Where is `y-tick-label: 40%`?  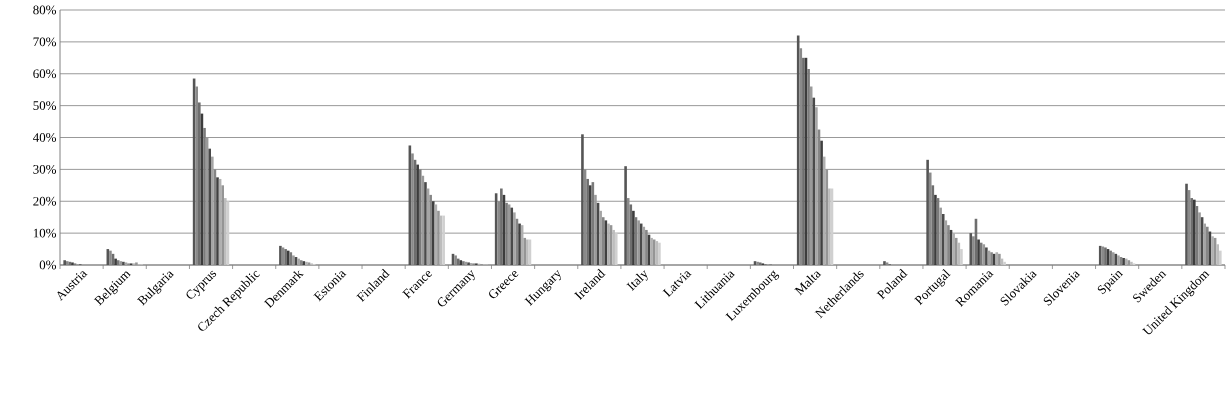 y-tick-label: 40% is located at coordinates (44, 137).